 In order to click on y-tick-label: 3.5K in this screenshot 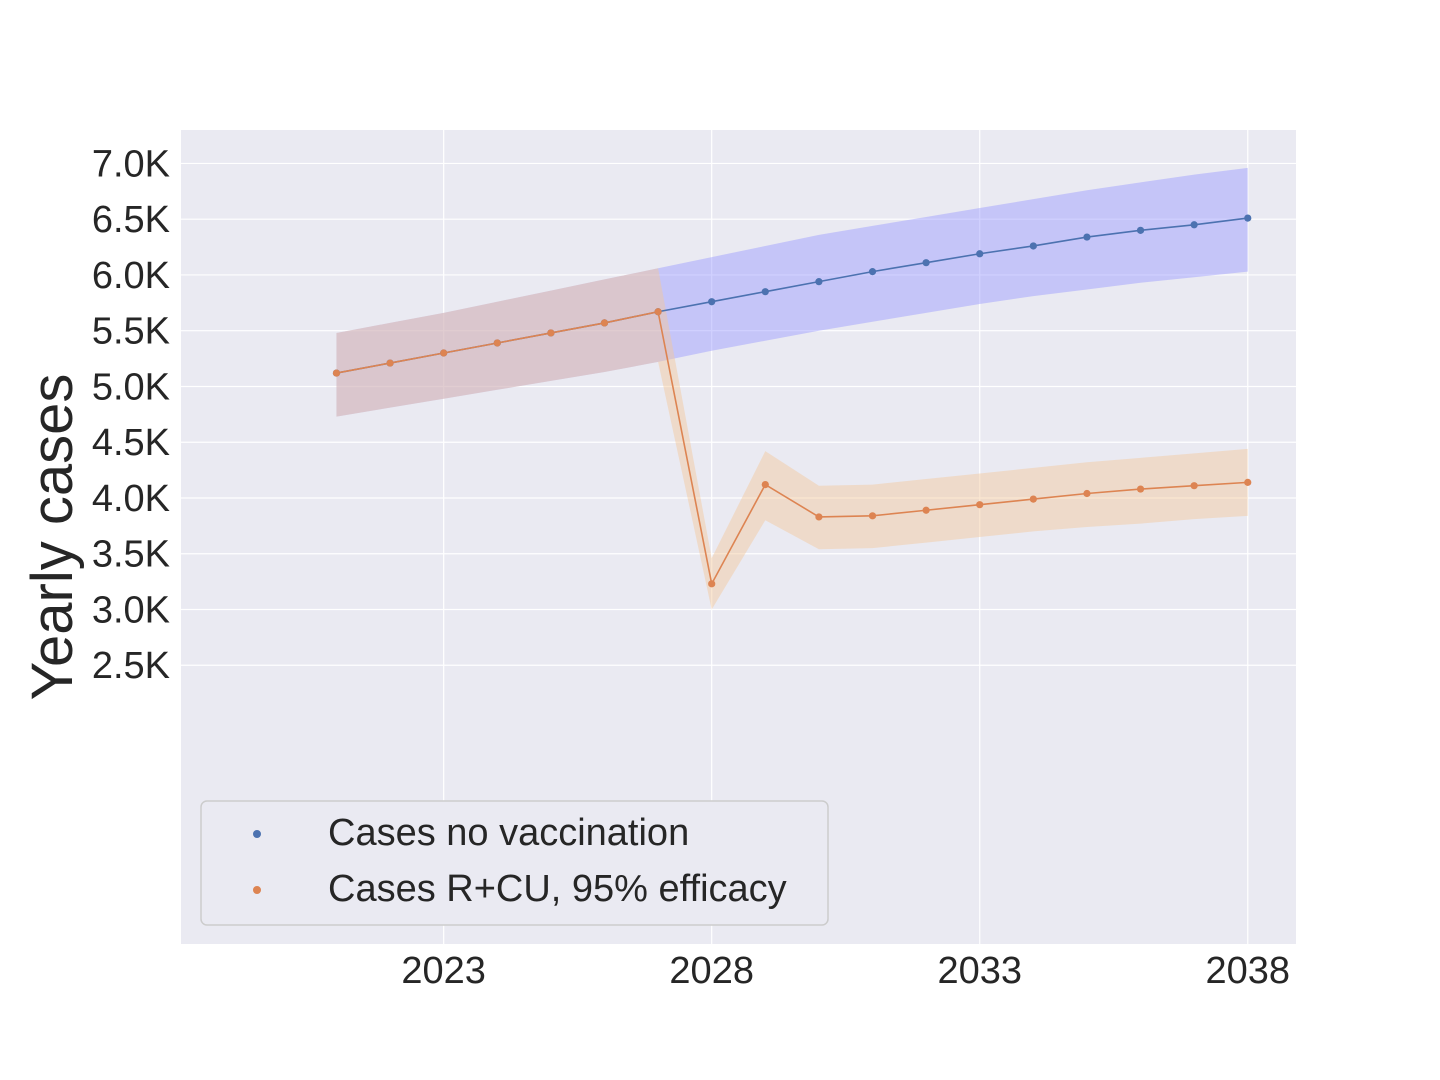, I will do `click(131, 555)`.